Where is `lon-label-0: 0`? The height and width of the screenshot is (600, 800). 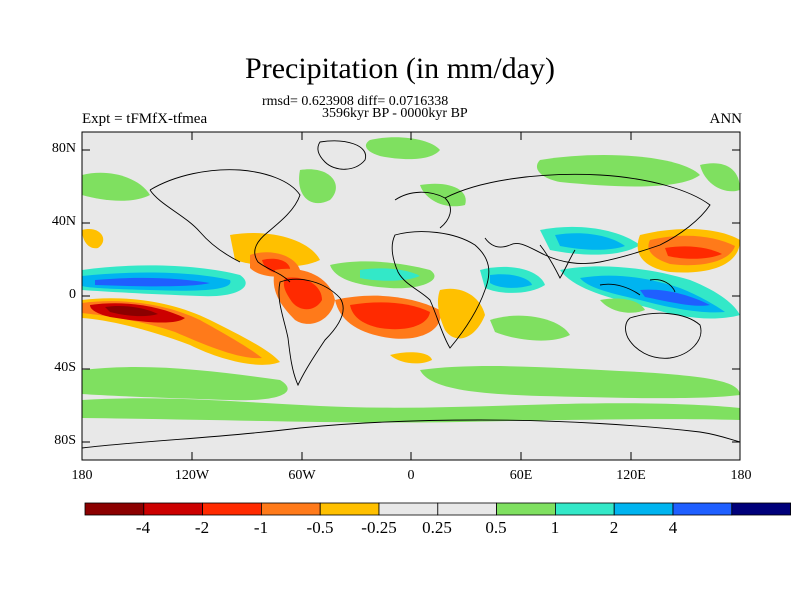
lon-label-0: 0 is located at coordinates (411, 475).